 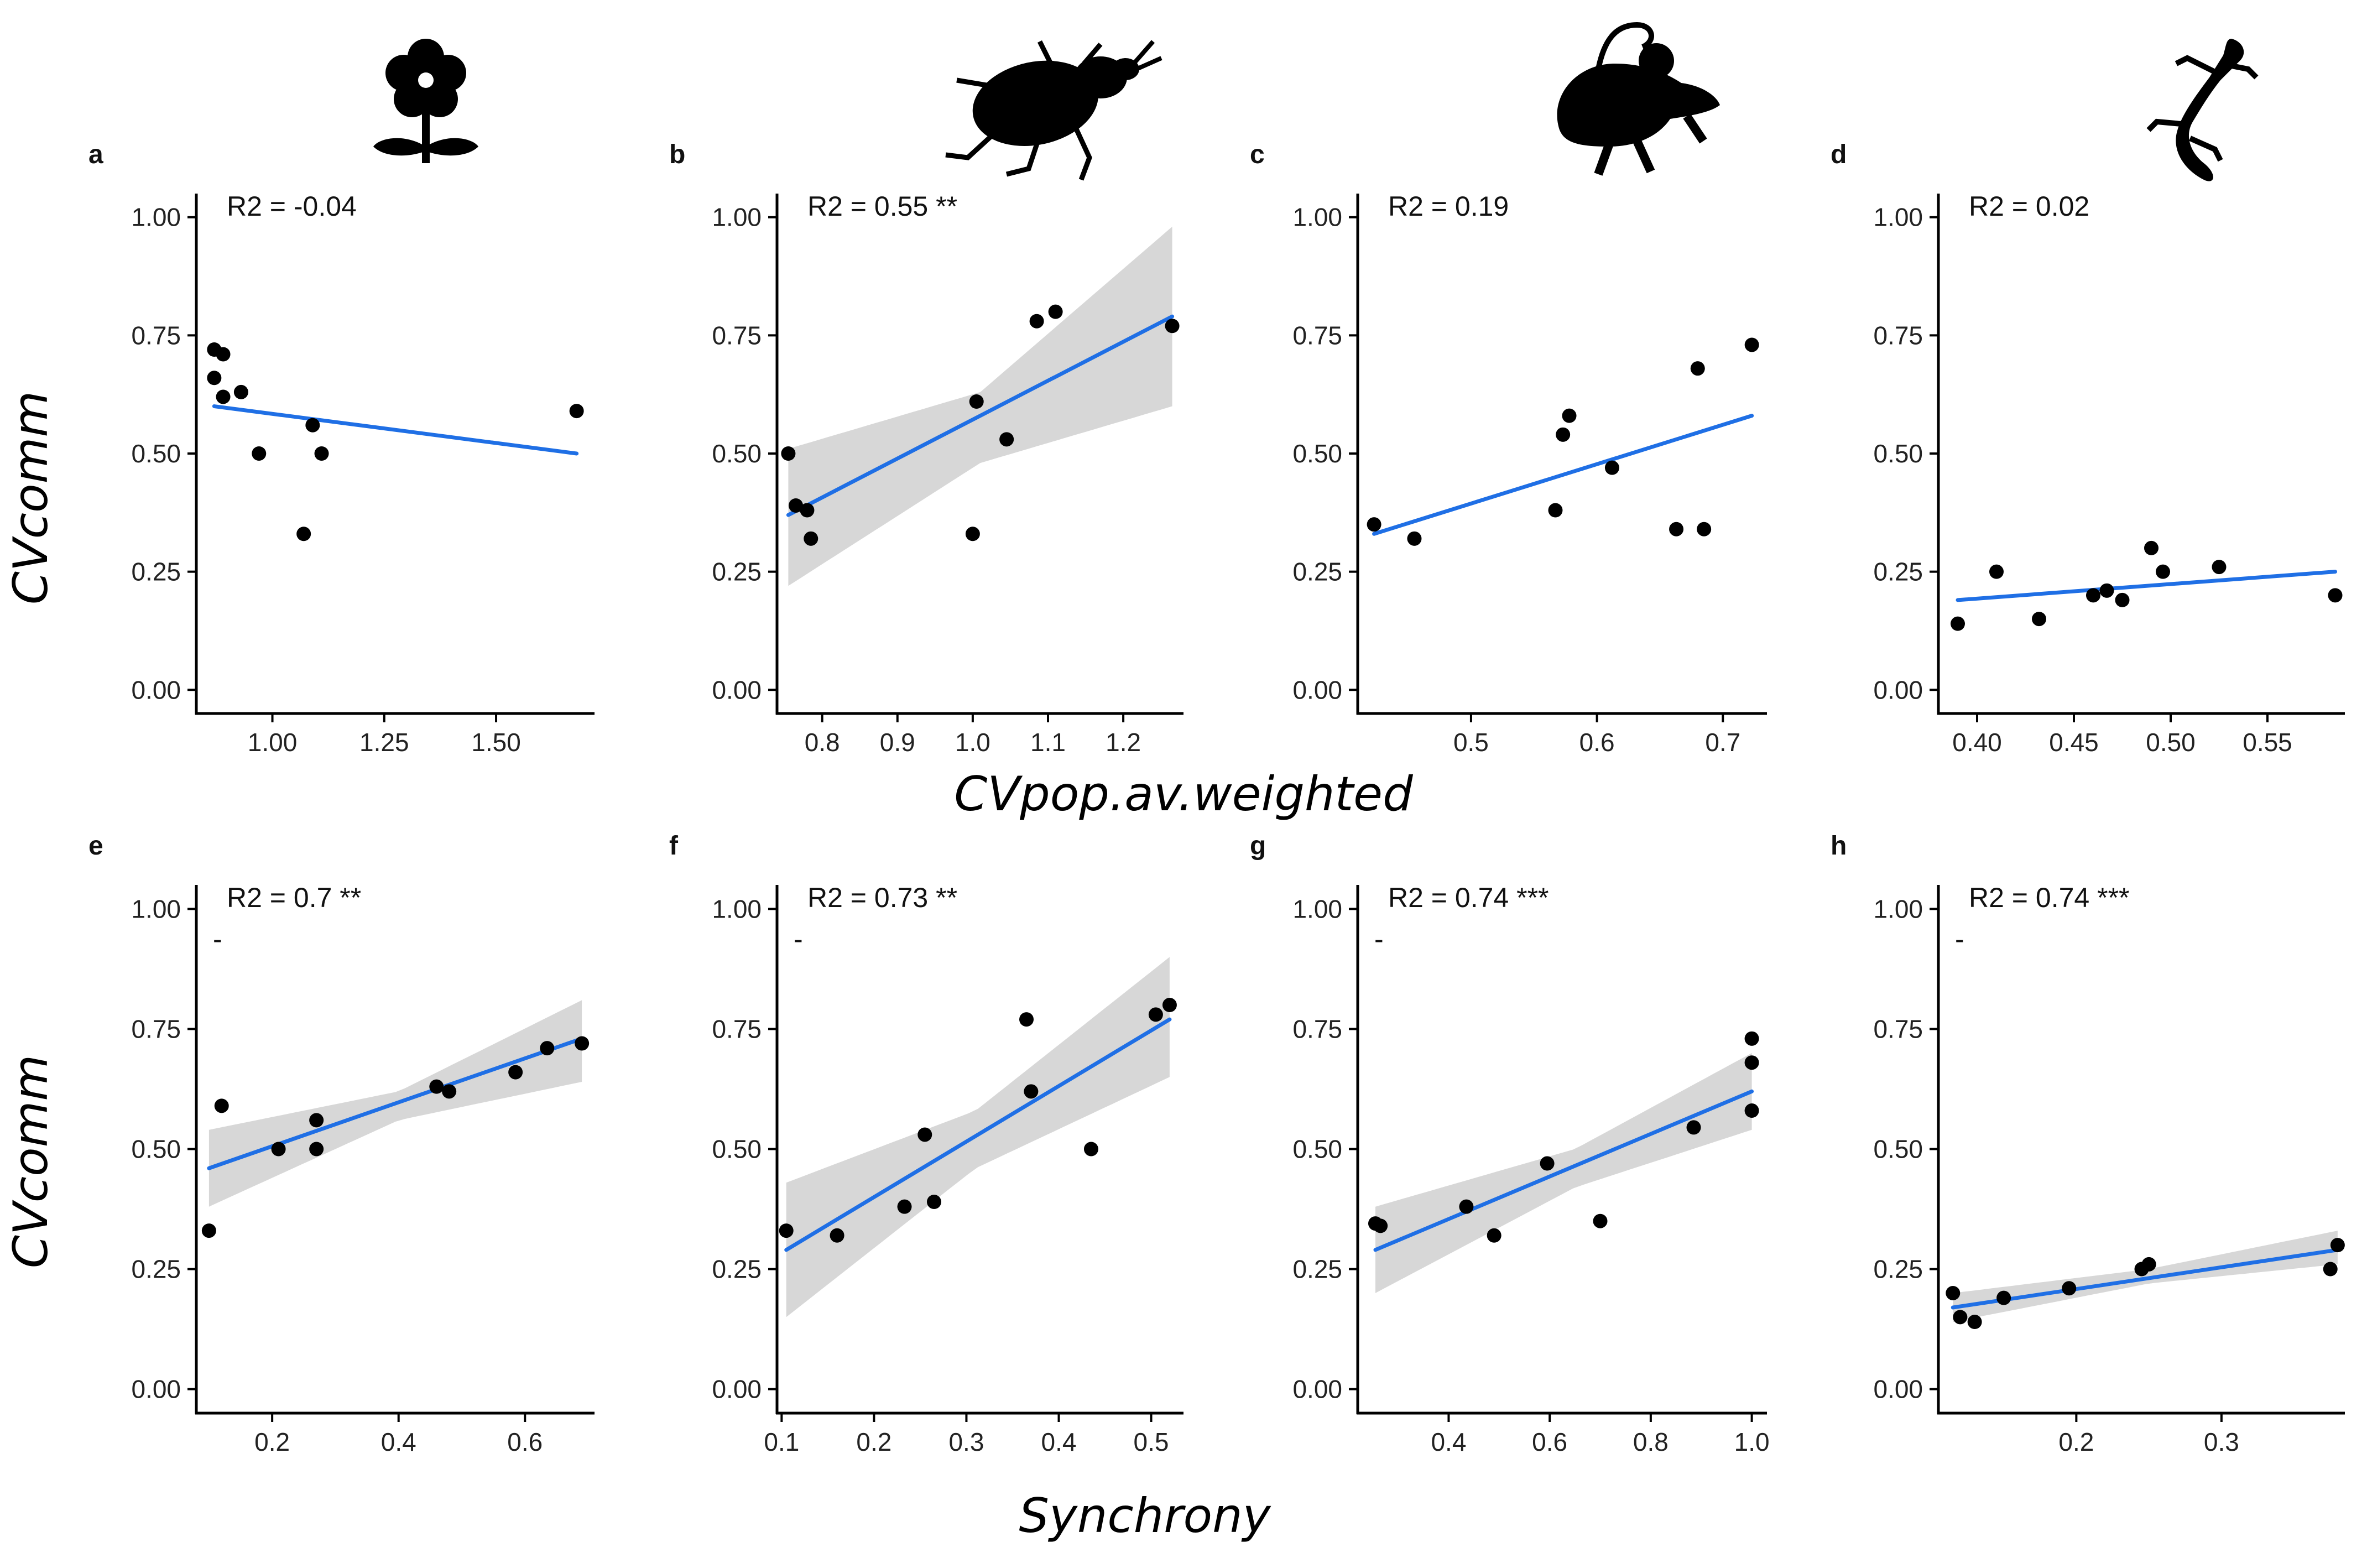 I want to click on r2-annotation: R2 = 0.19, so click(x=1448, y=206).